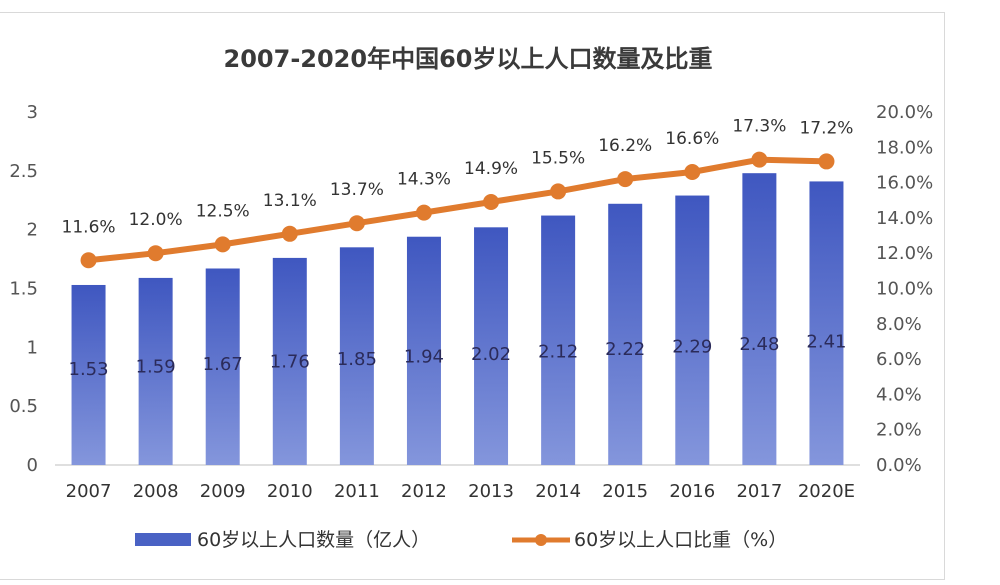 Image resolution: width=1000 pixels, height=585 pixels. Describe the element at coordinates (899, 465) in the screenshot. I see `y-right-tick-label: 0.0%` at that location.